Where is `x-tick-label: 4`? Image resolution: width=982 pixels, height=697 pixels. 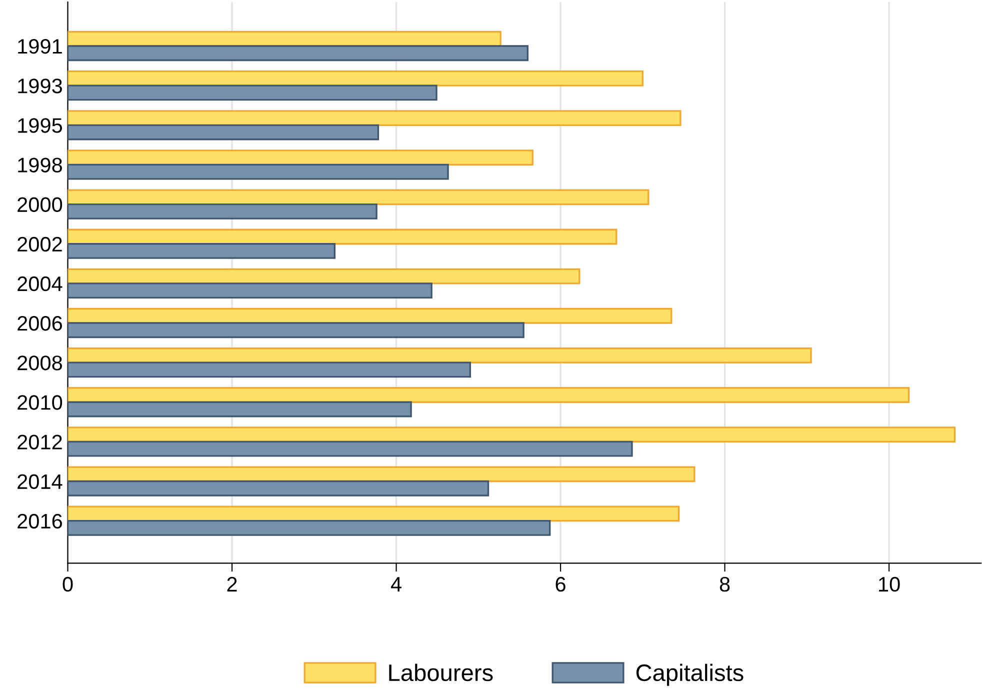
x-tick-label: 4 is located at coordinates (396, 584).